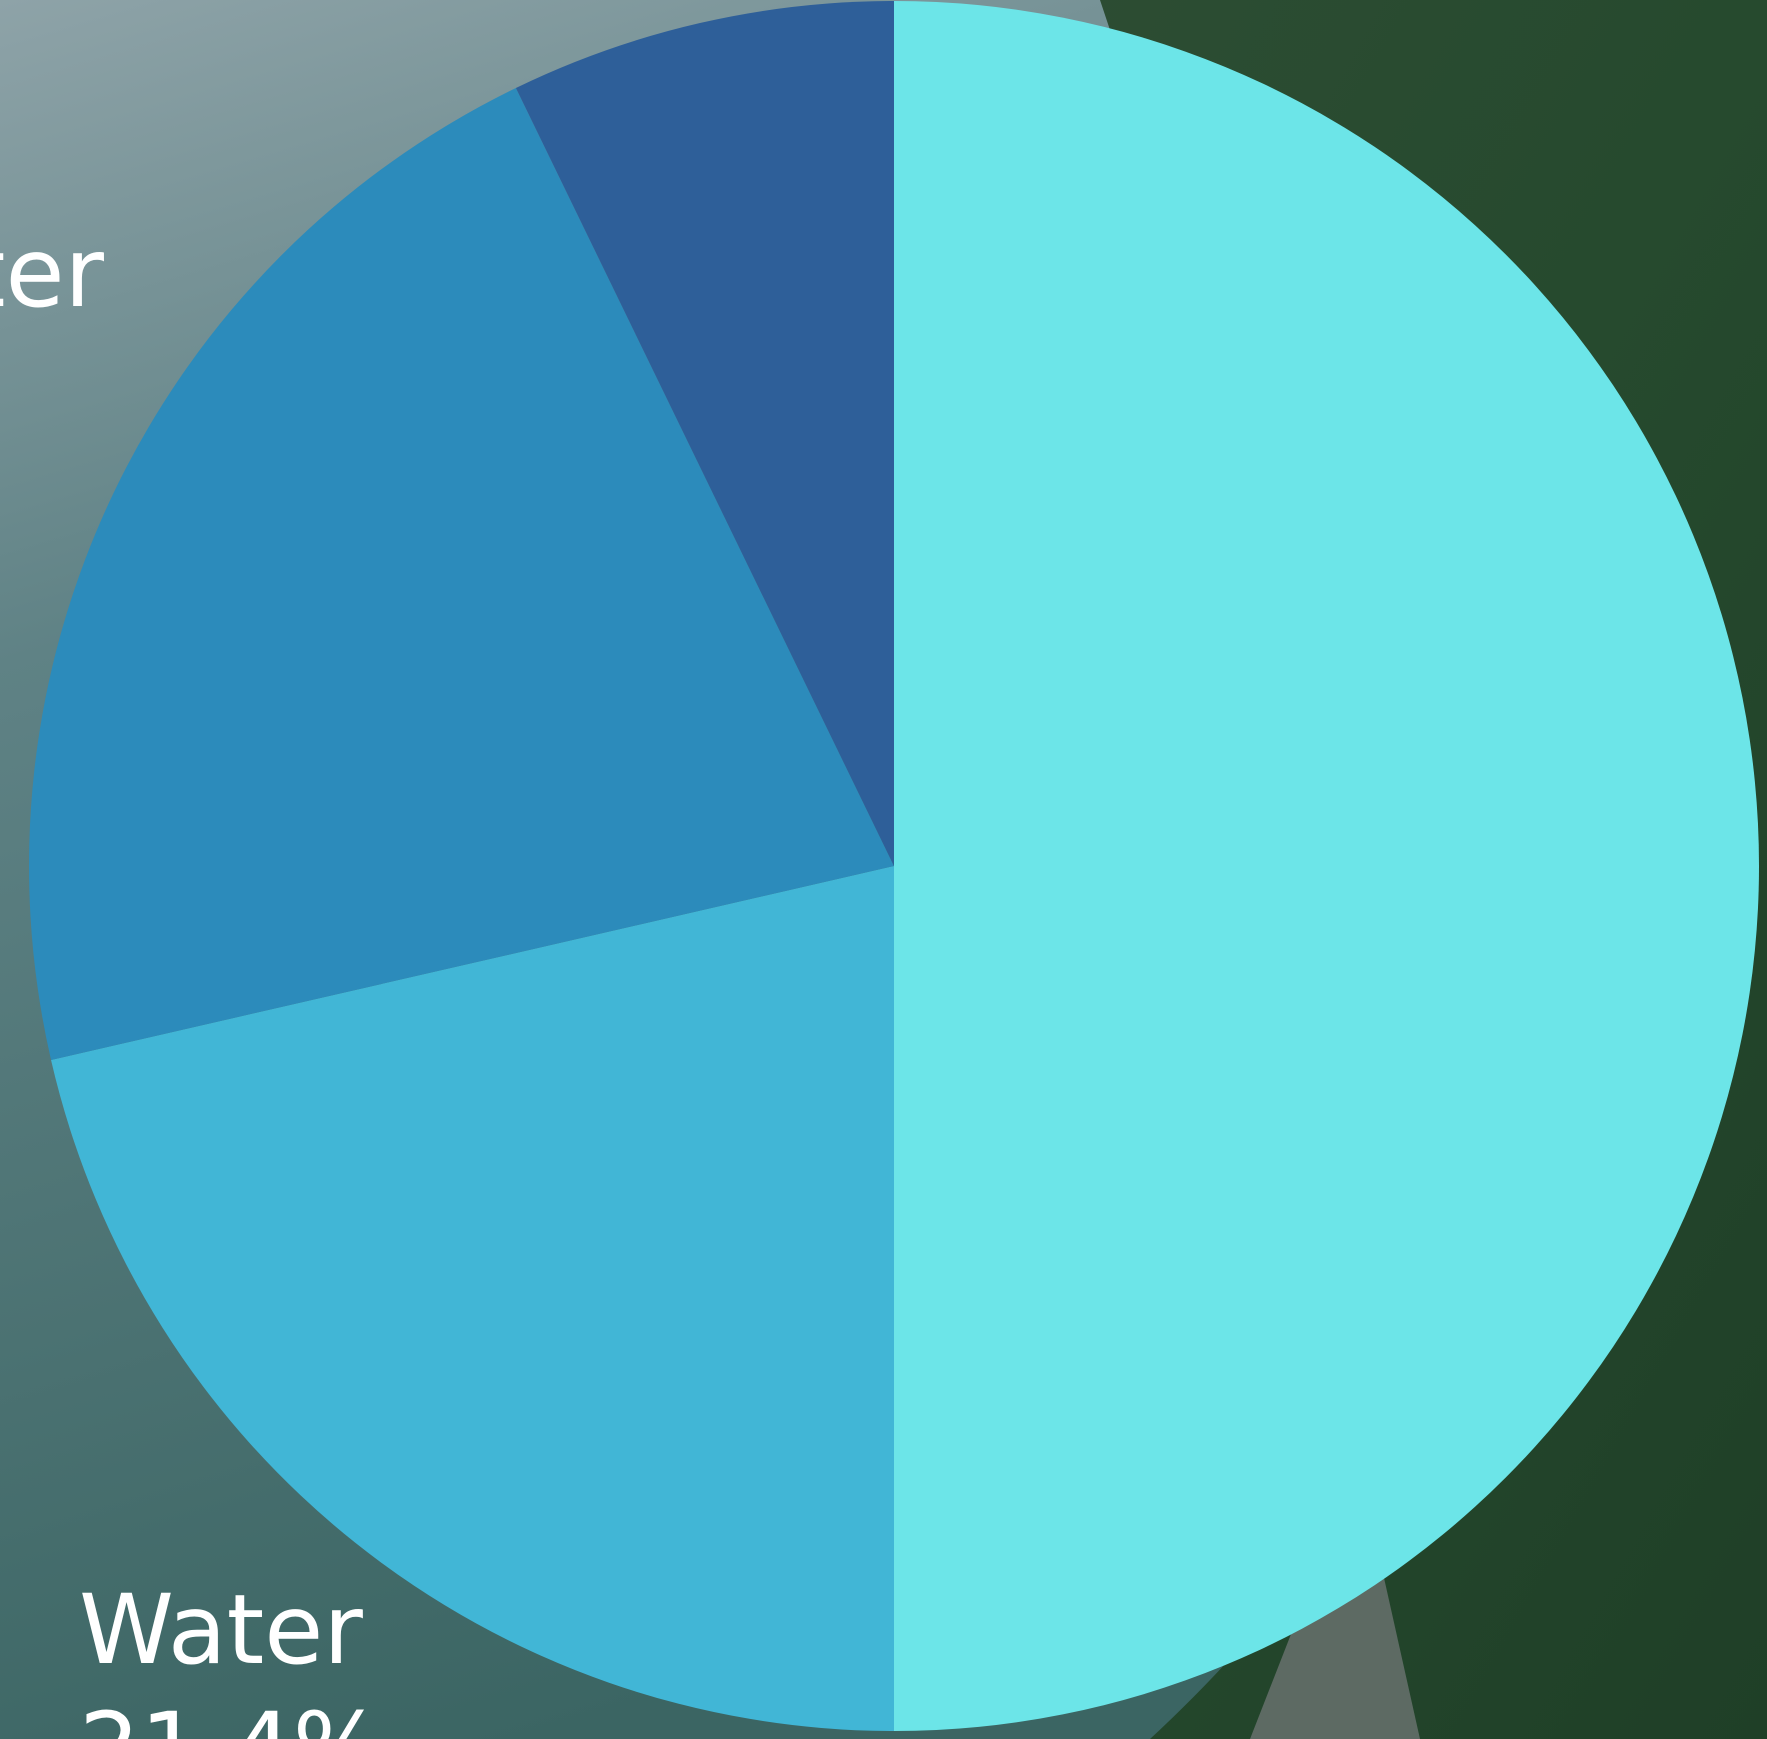 This screenshot has height=1739, width=1767. I want to click on slice-value-label: 21.4%, so click(231, 1715).